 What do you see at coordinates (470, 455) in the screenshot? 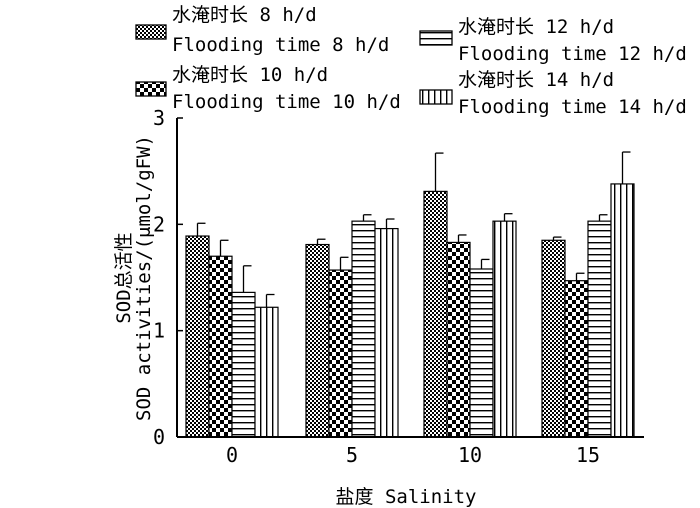
I see `x-tick-label: 10` at bounding box center [470, 455].